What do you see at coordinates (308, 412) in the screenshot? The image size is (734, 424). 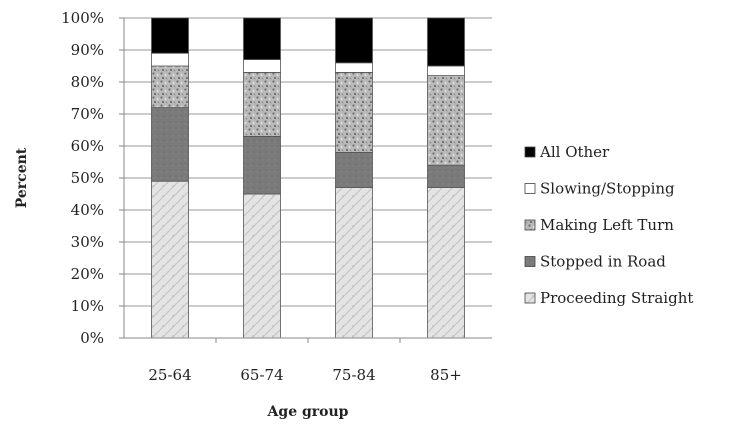 I see `x-axis-title: Age group` at bounding box center [308, 412].